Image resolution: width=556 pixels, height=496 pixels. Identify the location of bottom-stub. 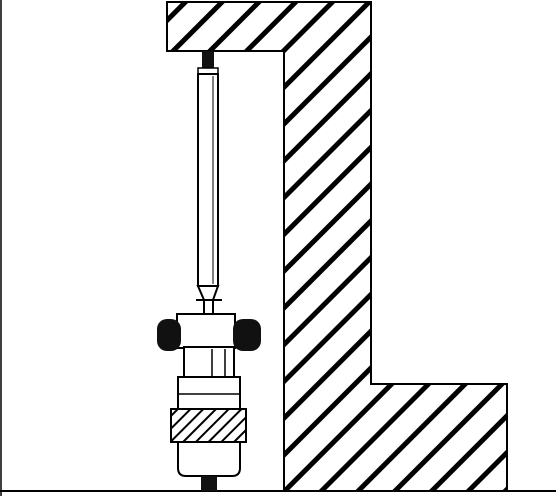
(209, 483).